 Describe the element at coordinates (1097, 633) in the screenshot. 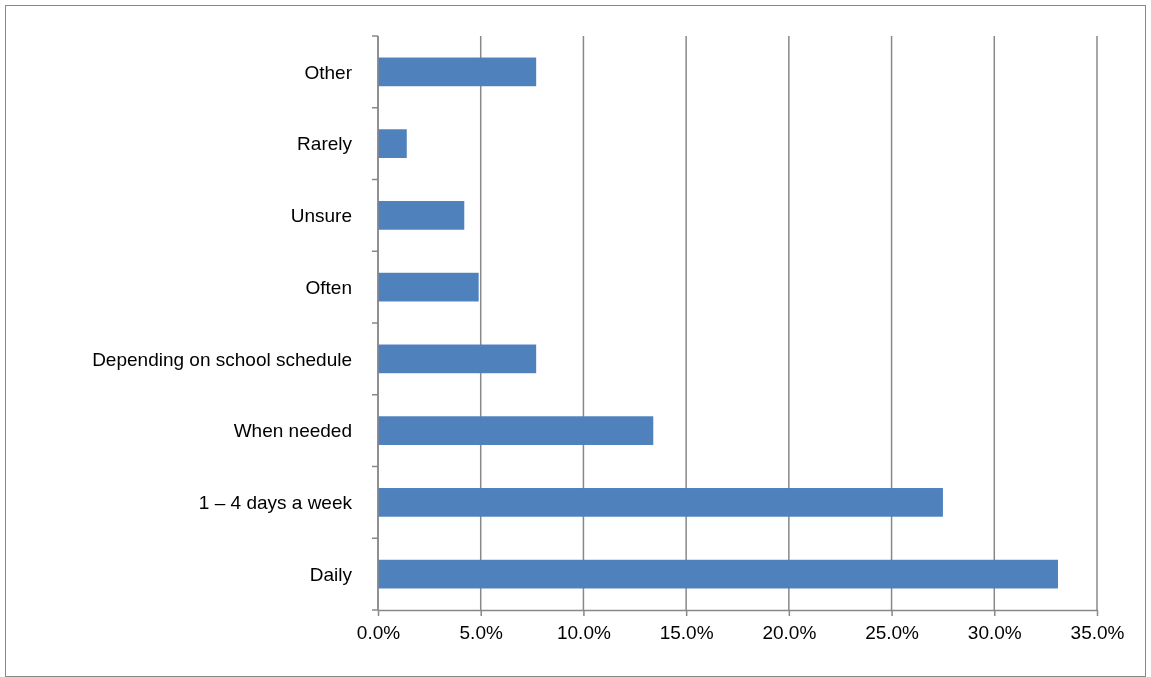

I see `x-tick-label: 35.0%` at that location.